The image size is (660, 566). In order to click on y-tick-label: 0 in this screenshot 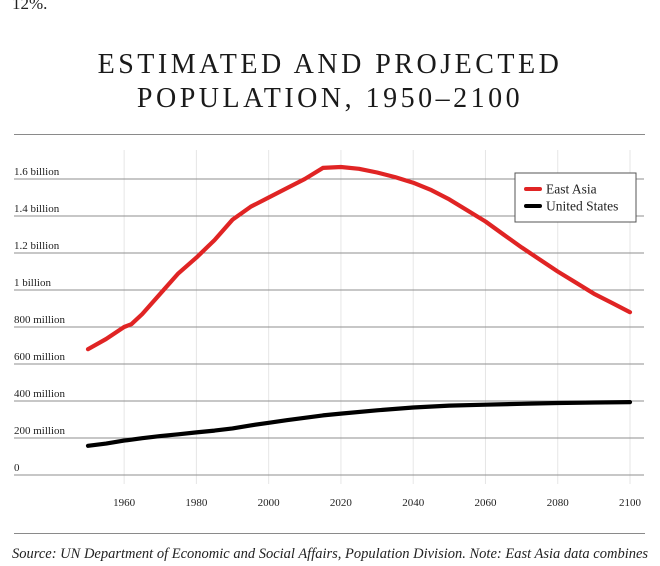, I will do `click(17, 468)`.